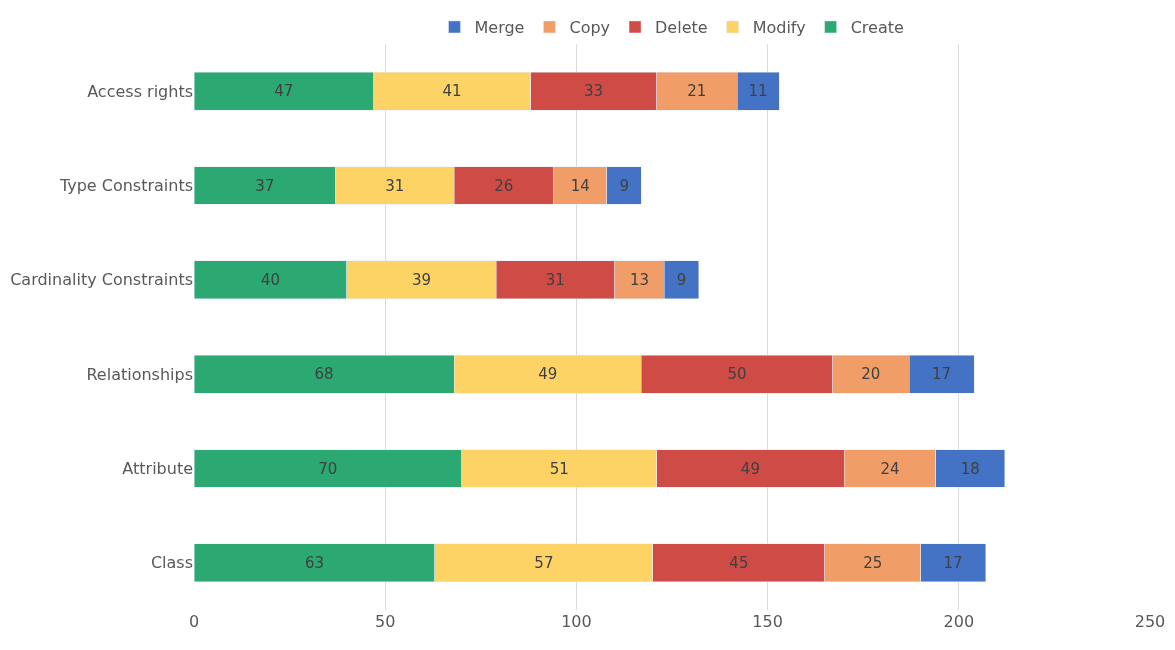 This screenshot has height=650, width=1175. I want to click on x-tick-label: 0, so click(194, 621).